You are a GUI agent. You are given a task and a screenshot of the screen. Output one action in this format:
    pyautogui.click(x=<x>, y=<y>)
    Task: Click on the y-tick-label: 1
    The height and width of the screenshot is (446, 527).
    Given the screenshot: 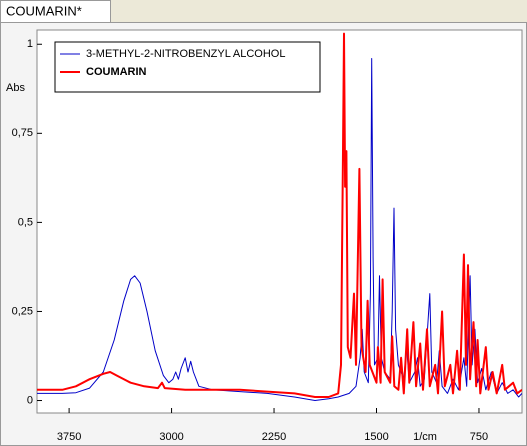 What is the action you would take?
    pyautogui.click(x=30, y=44)
    